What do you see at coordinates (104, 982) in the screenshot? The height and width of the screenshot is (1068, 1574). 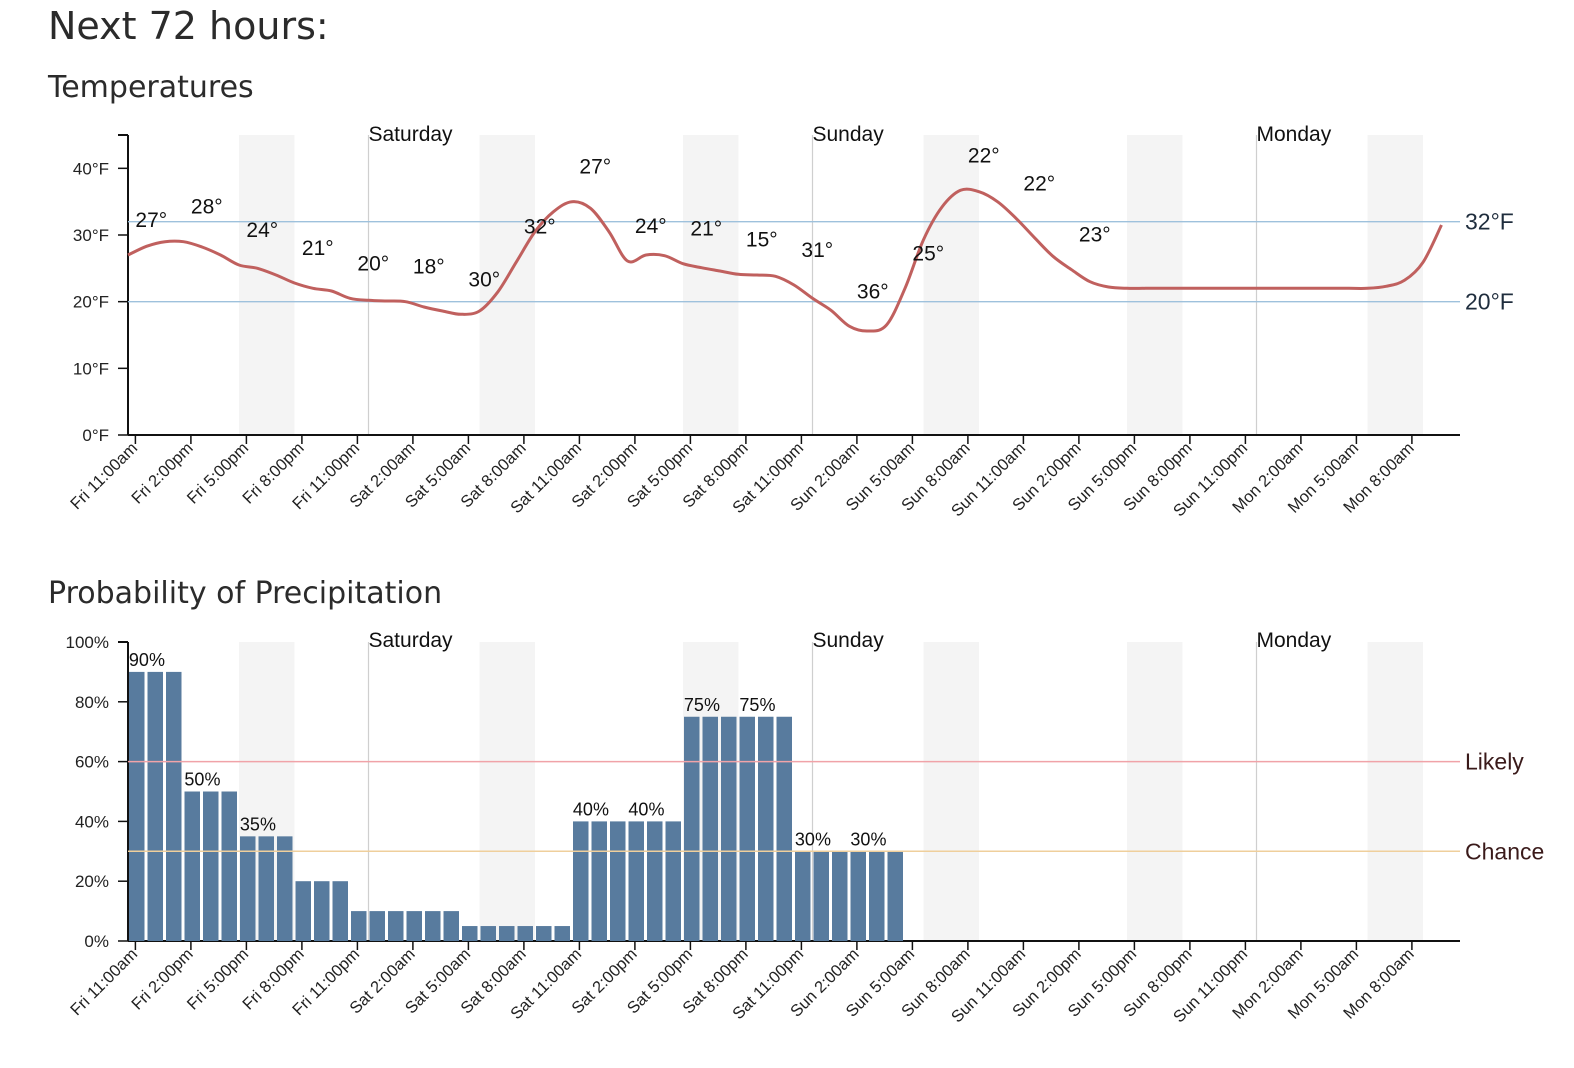 I see `precipitation-x-tick-label: Fri 11:00am` at bounding box center [104, 982].